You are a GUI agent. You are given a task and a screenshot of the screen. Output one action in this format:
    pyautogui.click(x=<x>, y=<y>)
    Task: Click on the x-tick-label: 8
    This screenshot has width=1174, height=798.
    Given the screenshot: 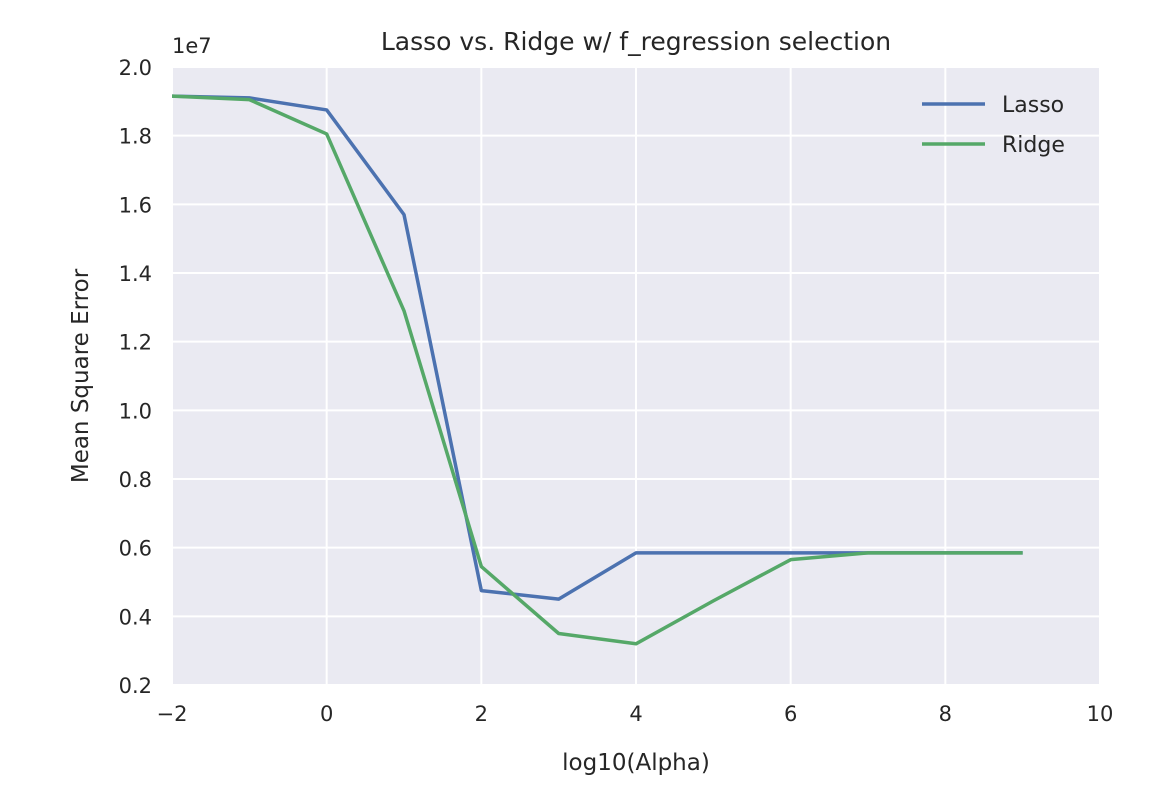 What is the action you would take?
    pyautogui.click(x=945, y=714)
    